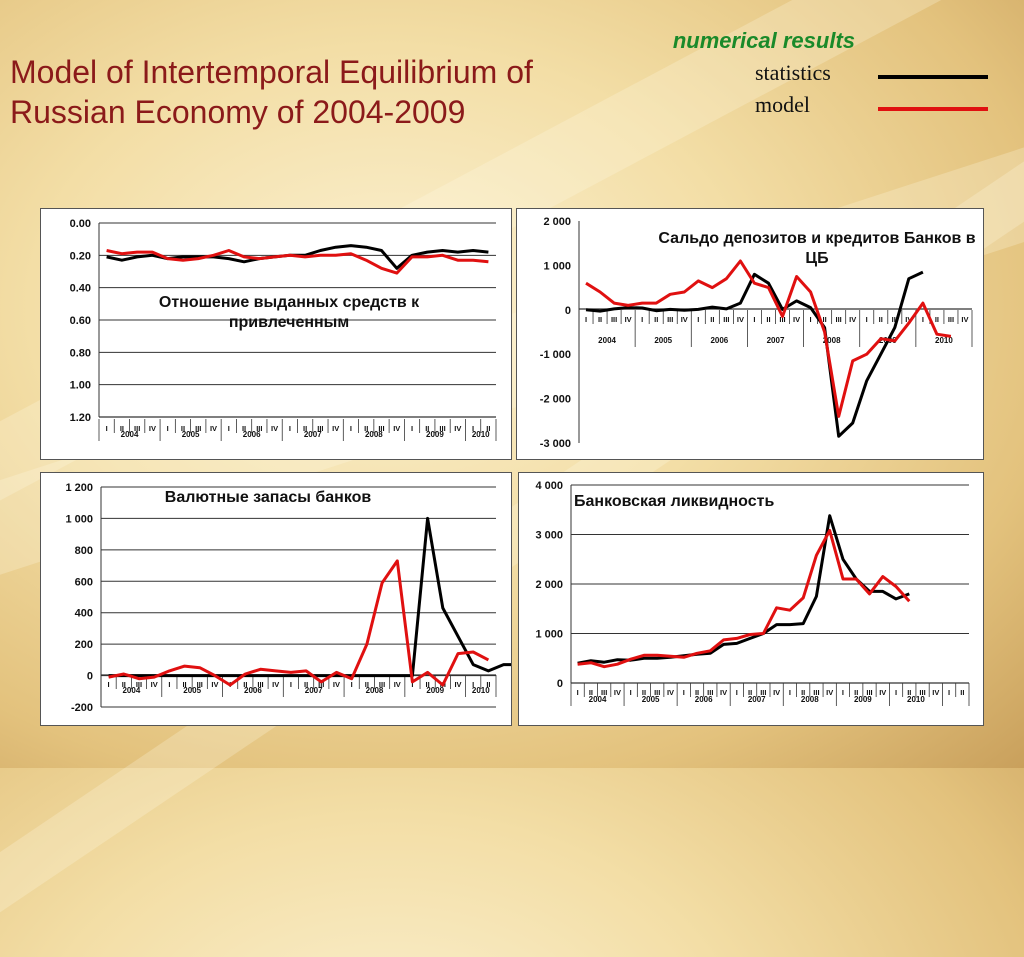  What do you see at coordinates (782, 104) in the screenshot?
I see `legend-label-model: model` at bounding box center [782, 104].